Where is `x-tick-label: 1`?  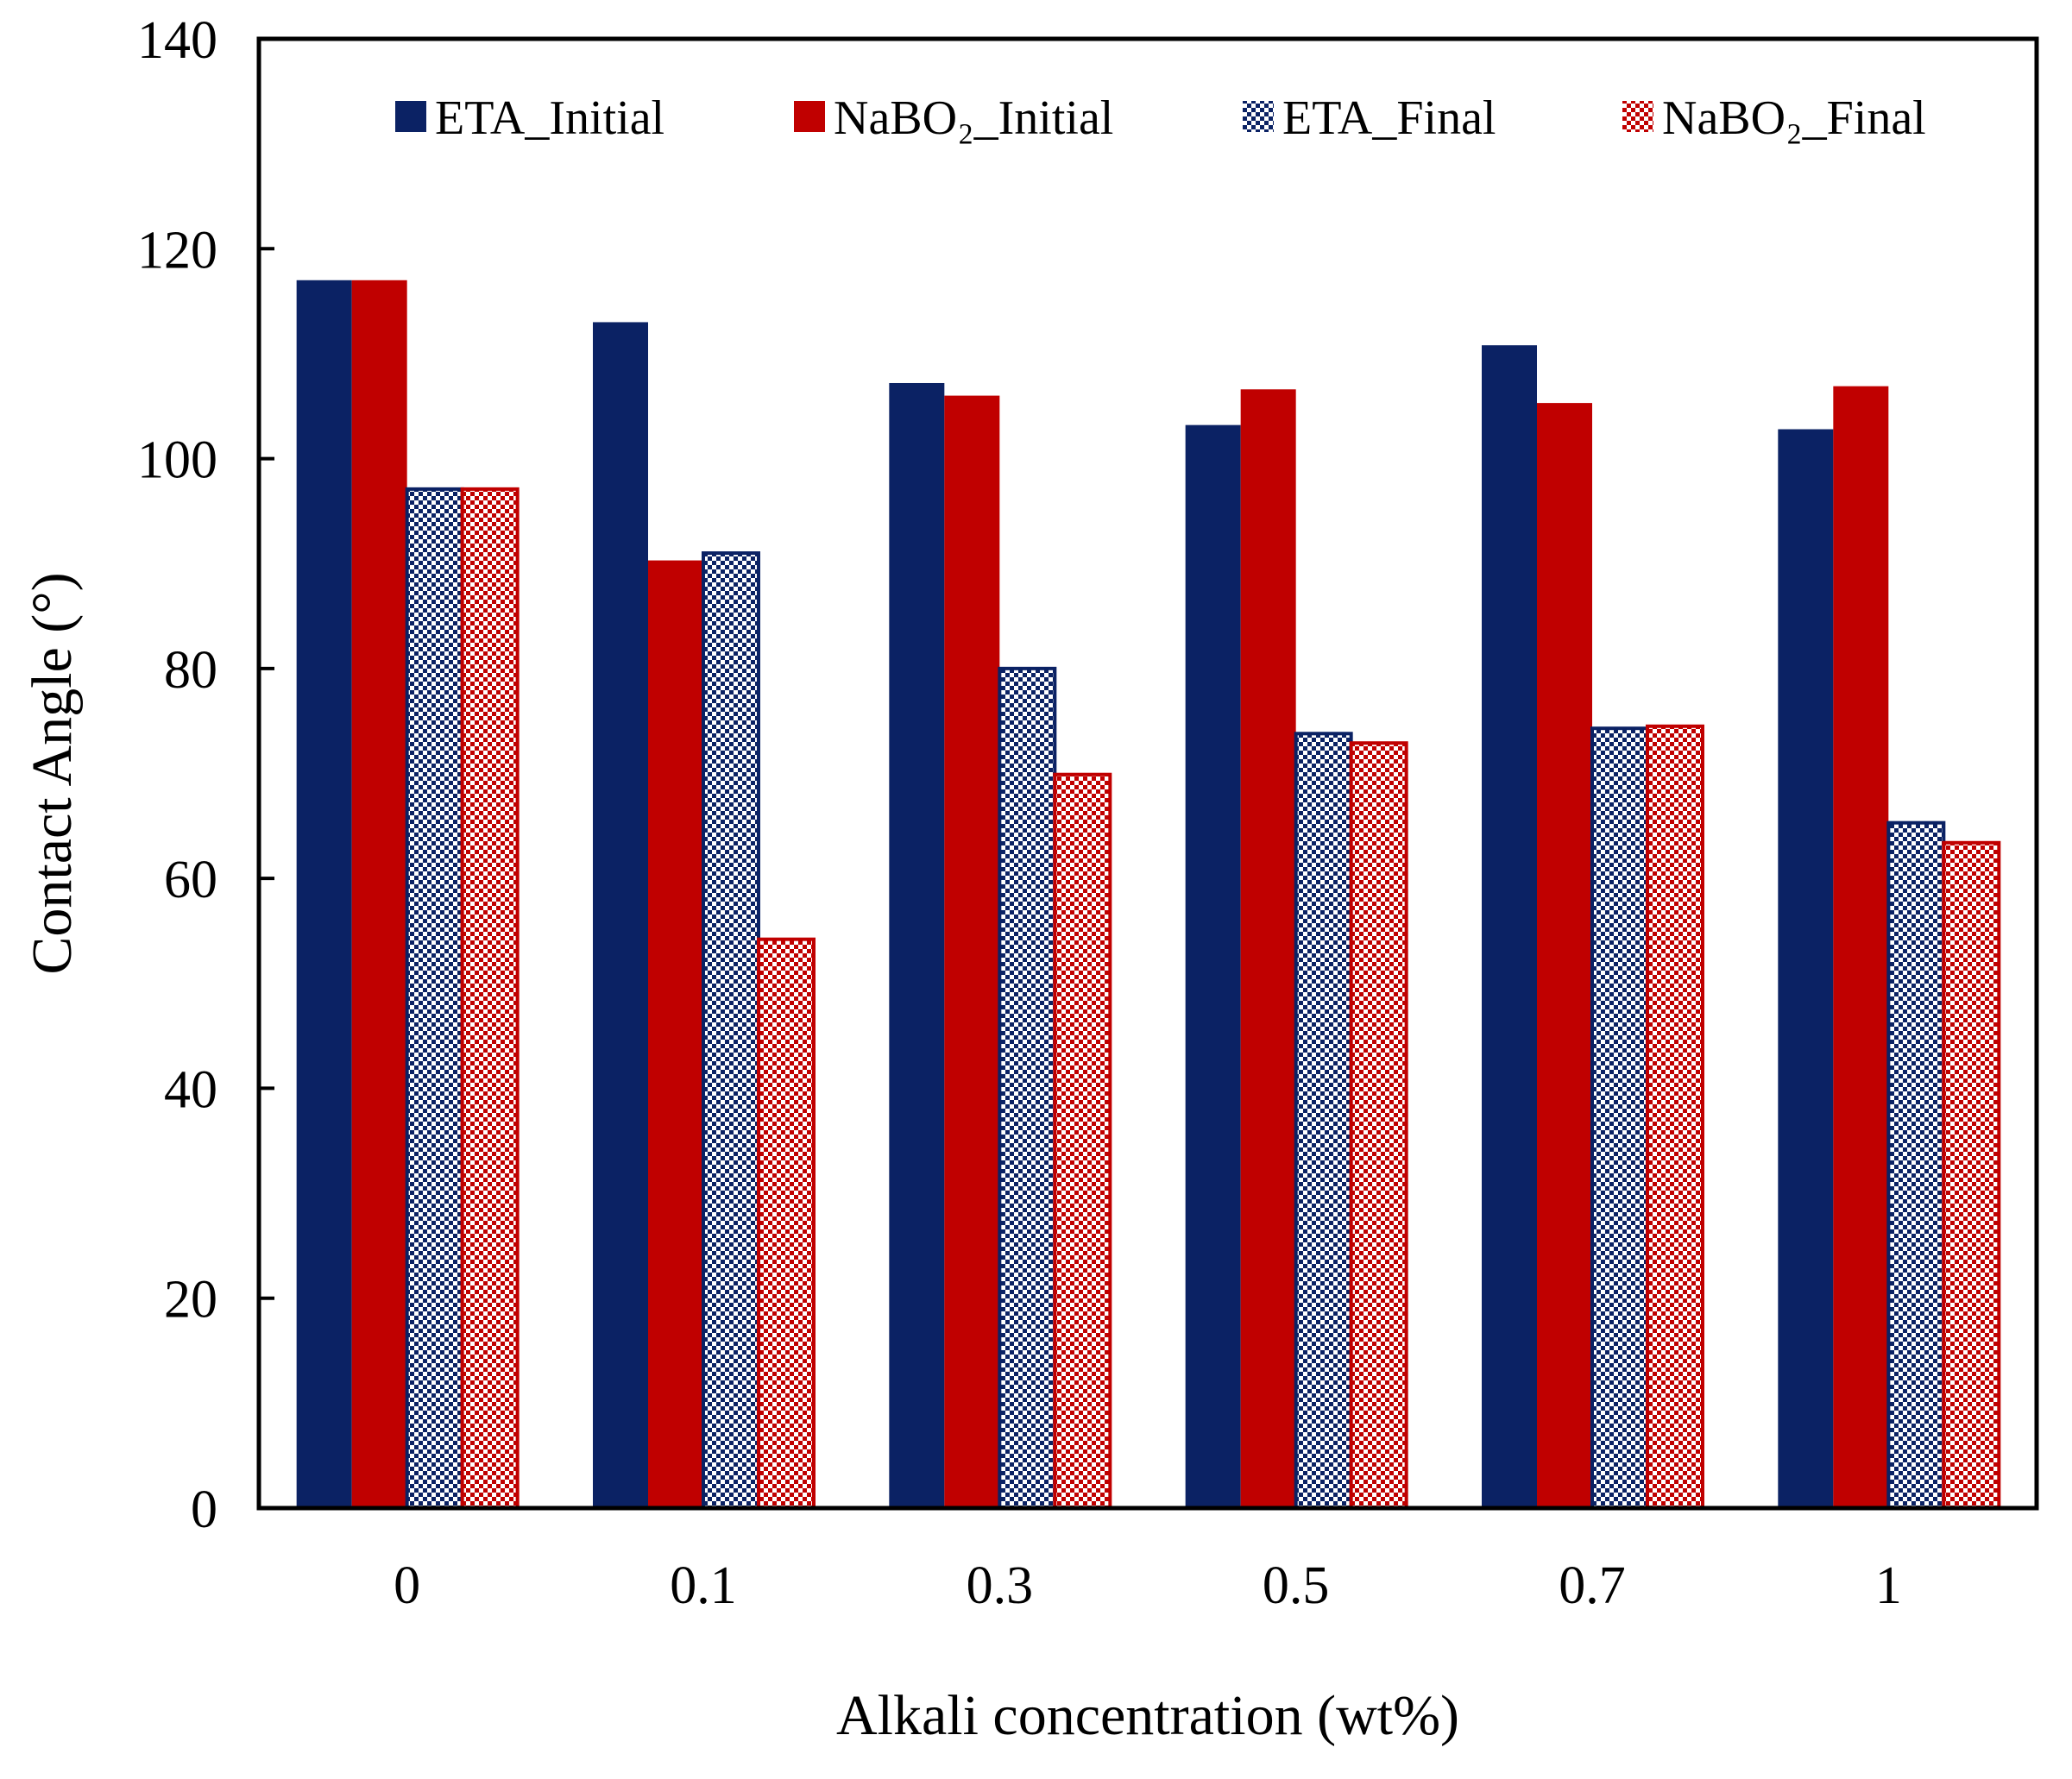 x-tick-label: 1 is located at coordinates (1889, 1586).